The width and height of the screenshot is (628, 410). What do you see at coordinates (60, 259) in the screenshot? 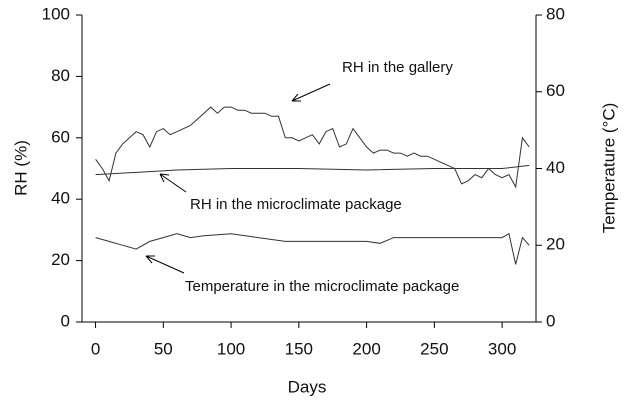
I see `y-tick-label: 20` at bounding box center [60, 259].